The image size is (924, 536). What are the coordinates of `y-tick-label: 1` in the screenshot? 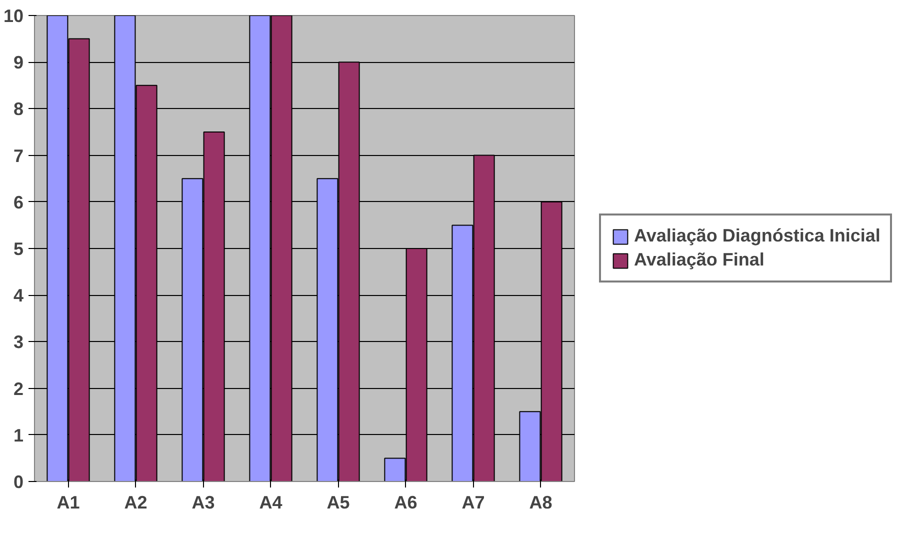 It's located at (18, 435).